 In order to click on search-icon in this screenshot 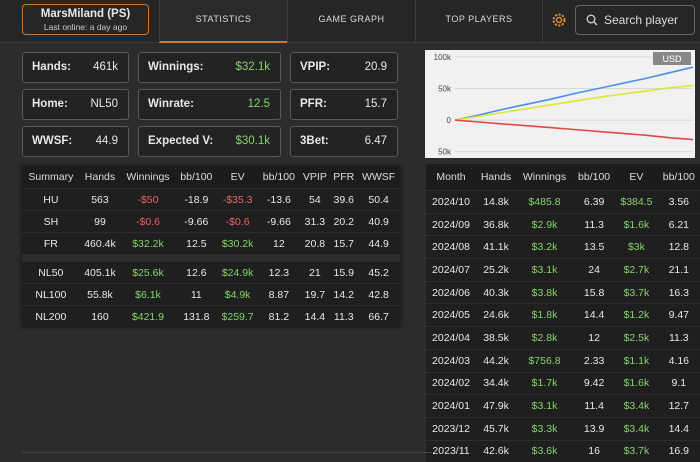, I will do `click(592, 20)`.